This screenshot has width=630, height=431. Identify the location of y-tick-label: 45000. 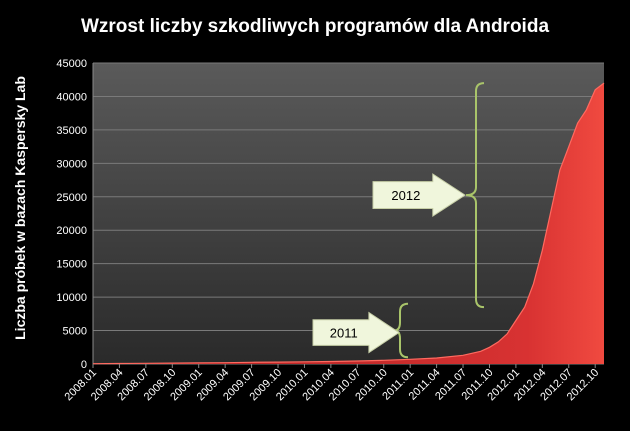
(71, 64).